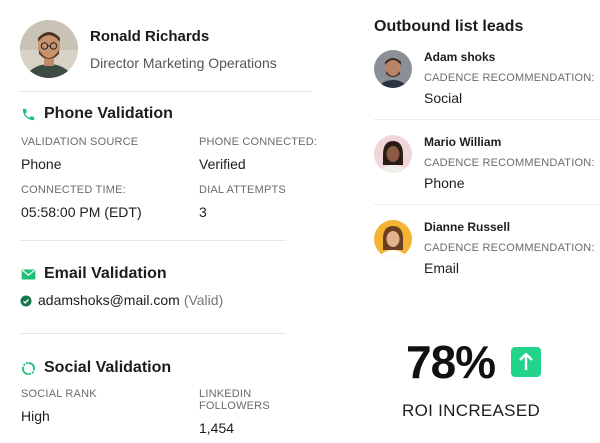  What do you see at coordinates (26, 300) in the screenshot?
I see `check-circle-icon` at bounding box center [26, 300].